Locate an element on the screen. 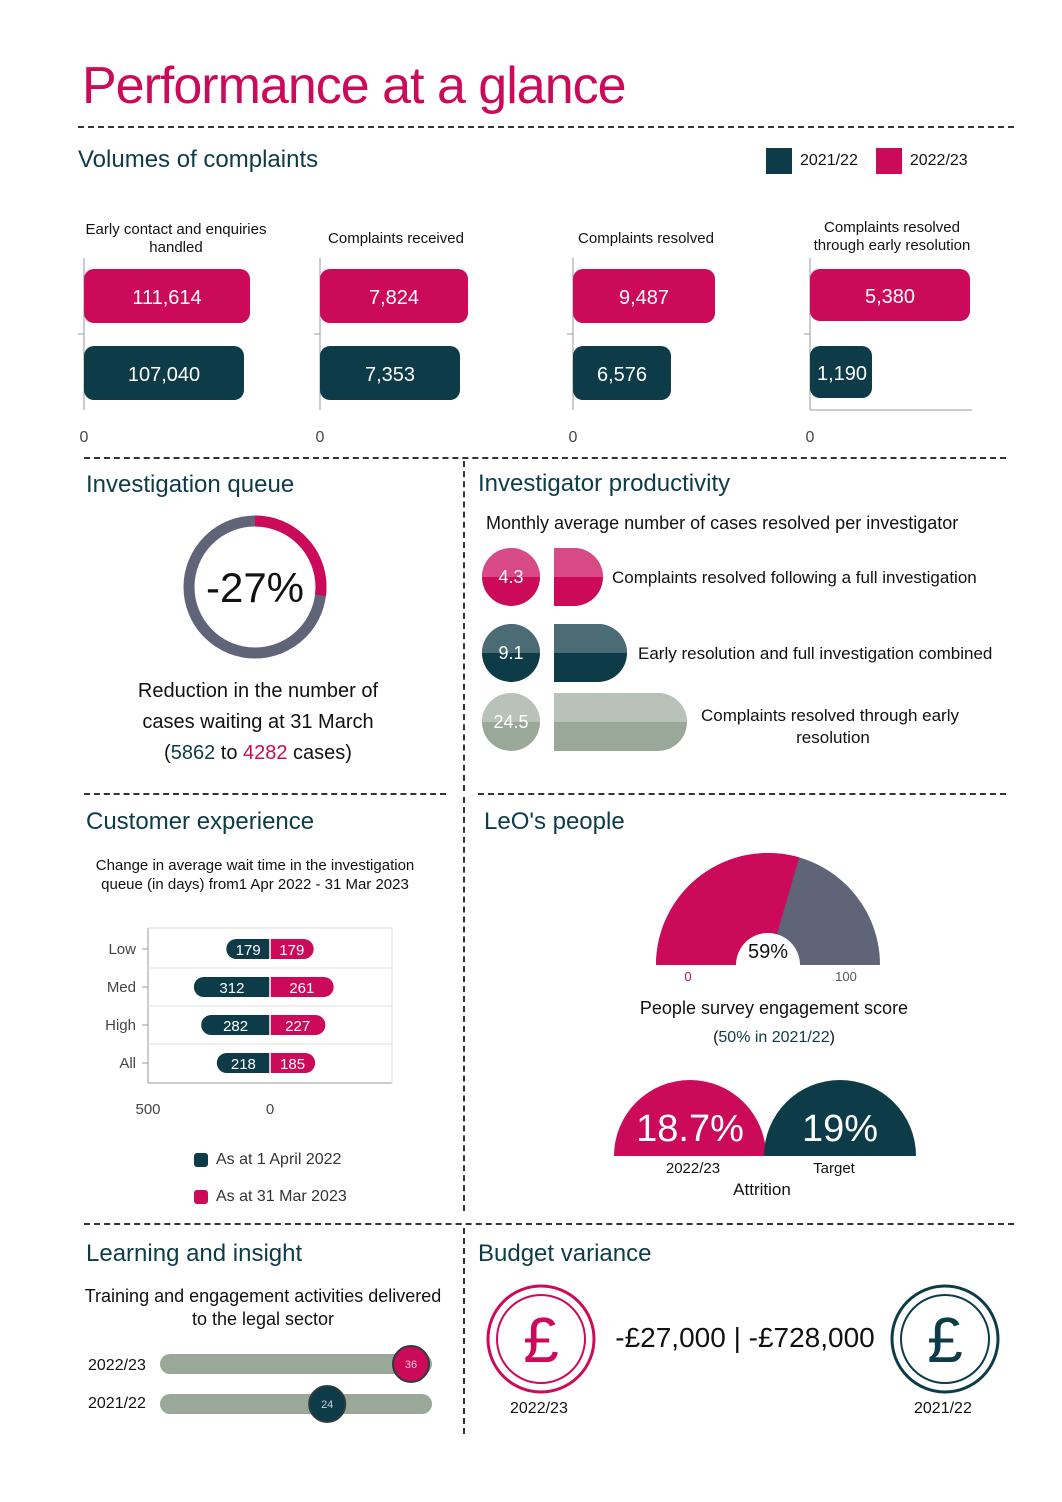  attrition-year: 2022/23 is located at coordinates (693, 1168).